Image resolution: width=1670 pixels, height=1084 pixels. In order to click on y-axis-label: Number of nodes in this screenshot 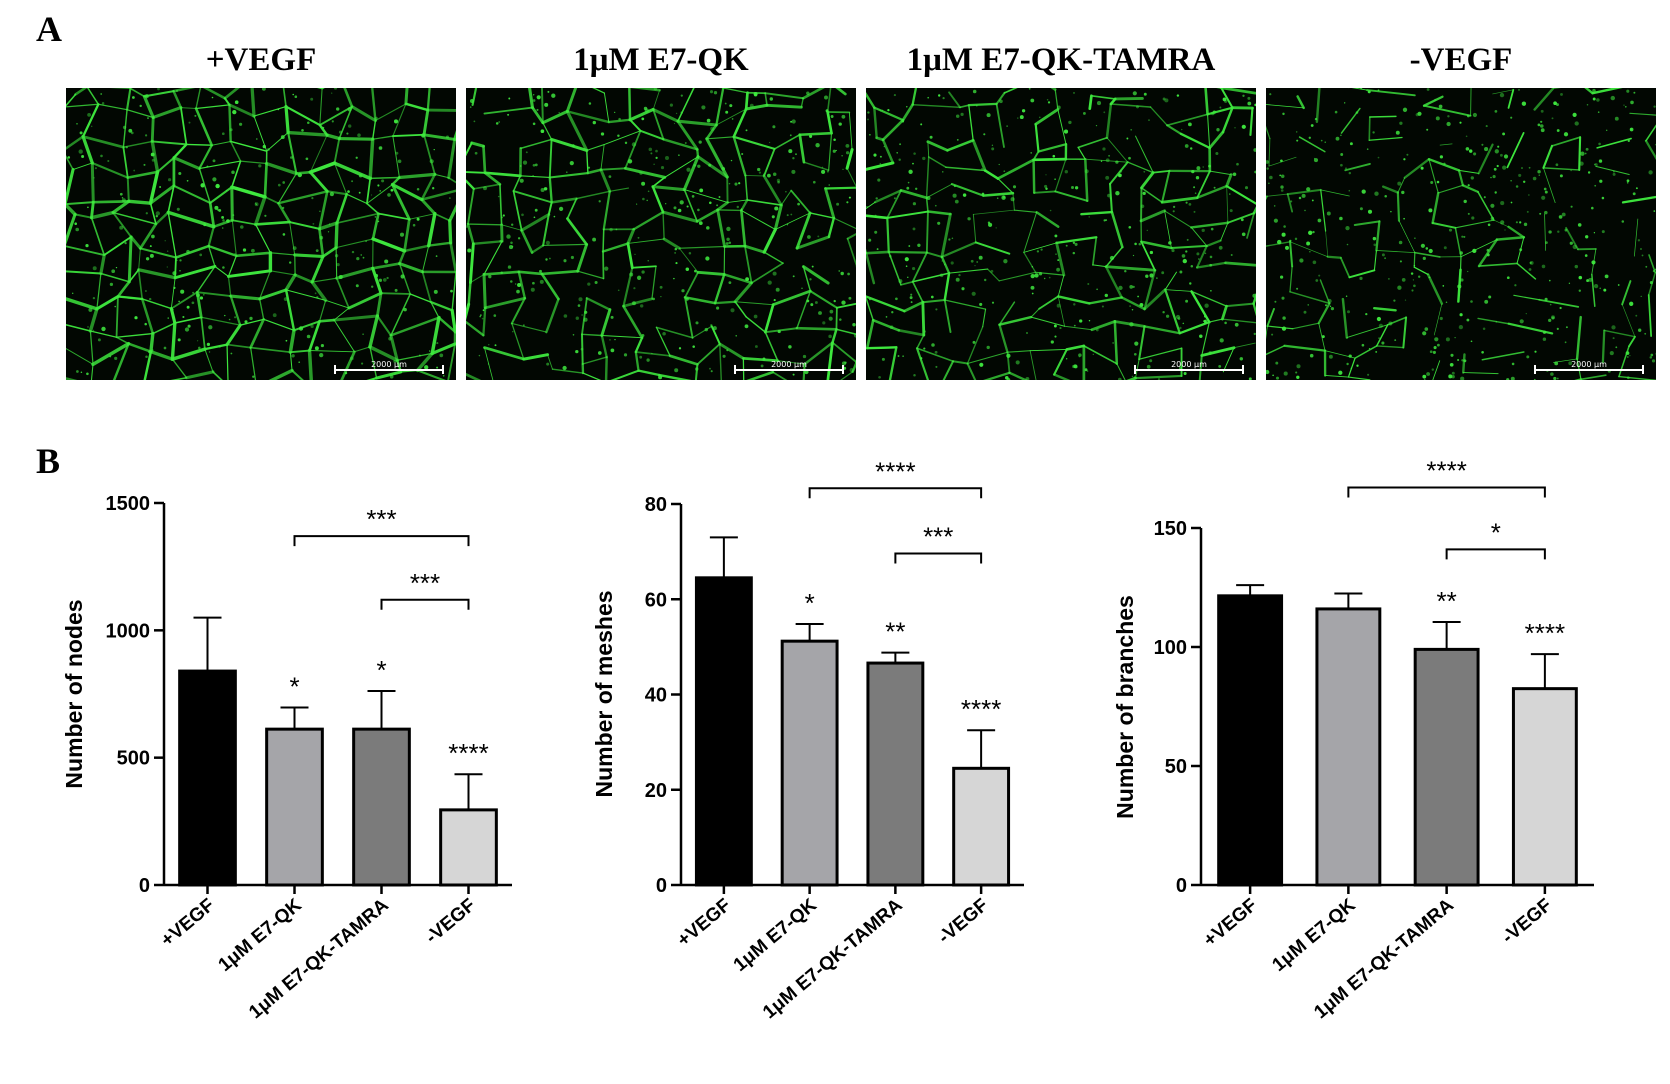, I will do `click(74, 693)`.